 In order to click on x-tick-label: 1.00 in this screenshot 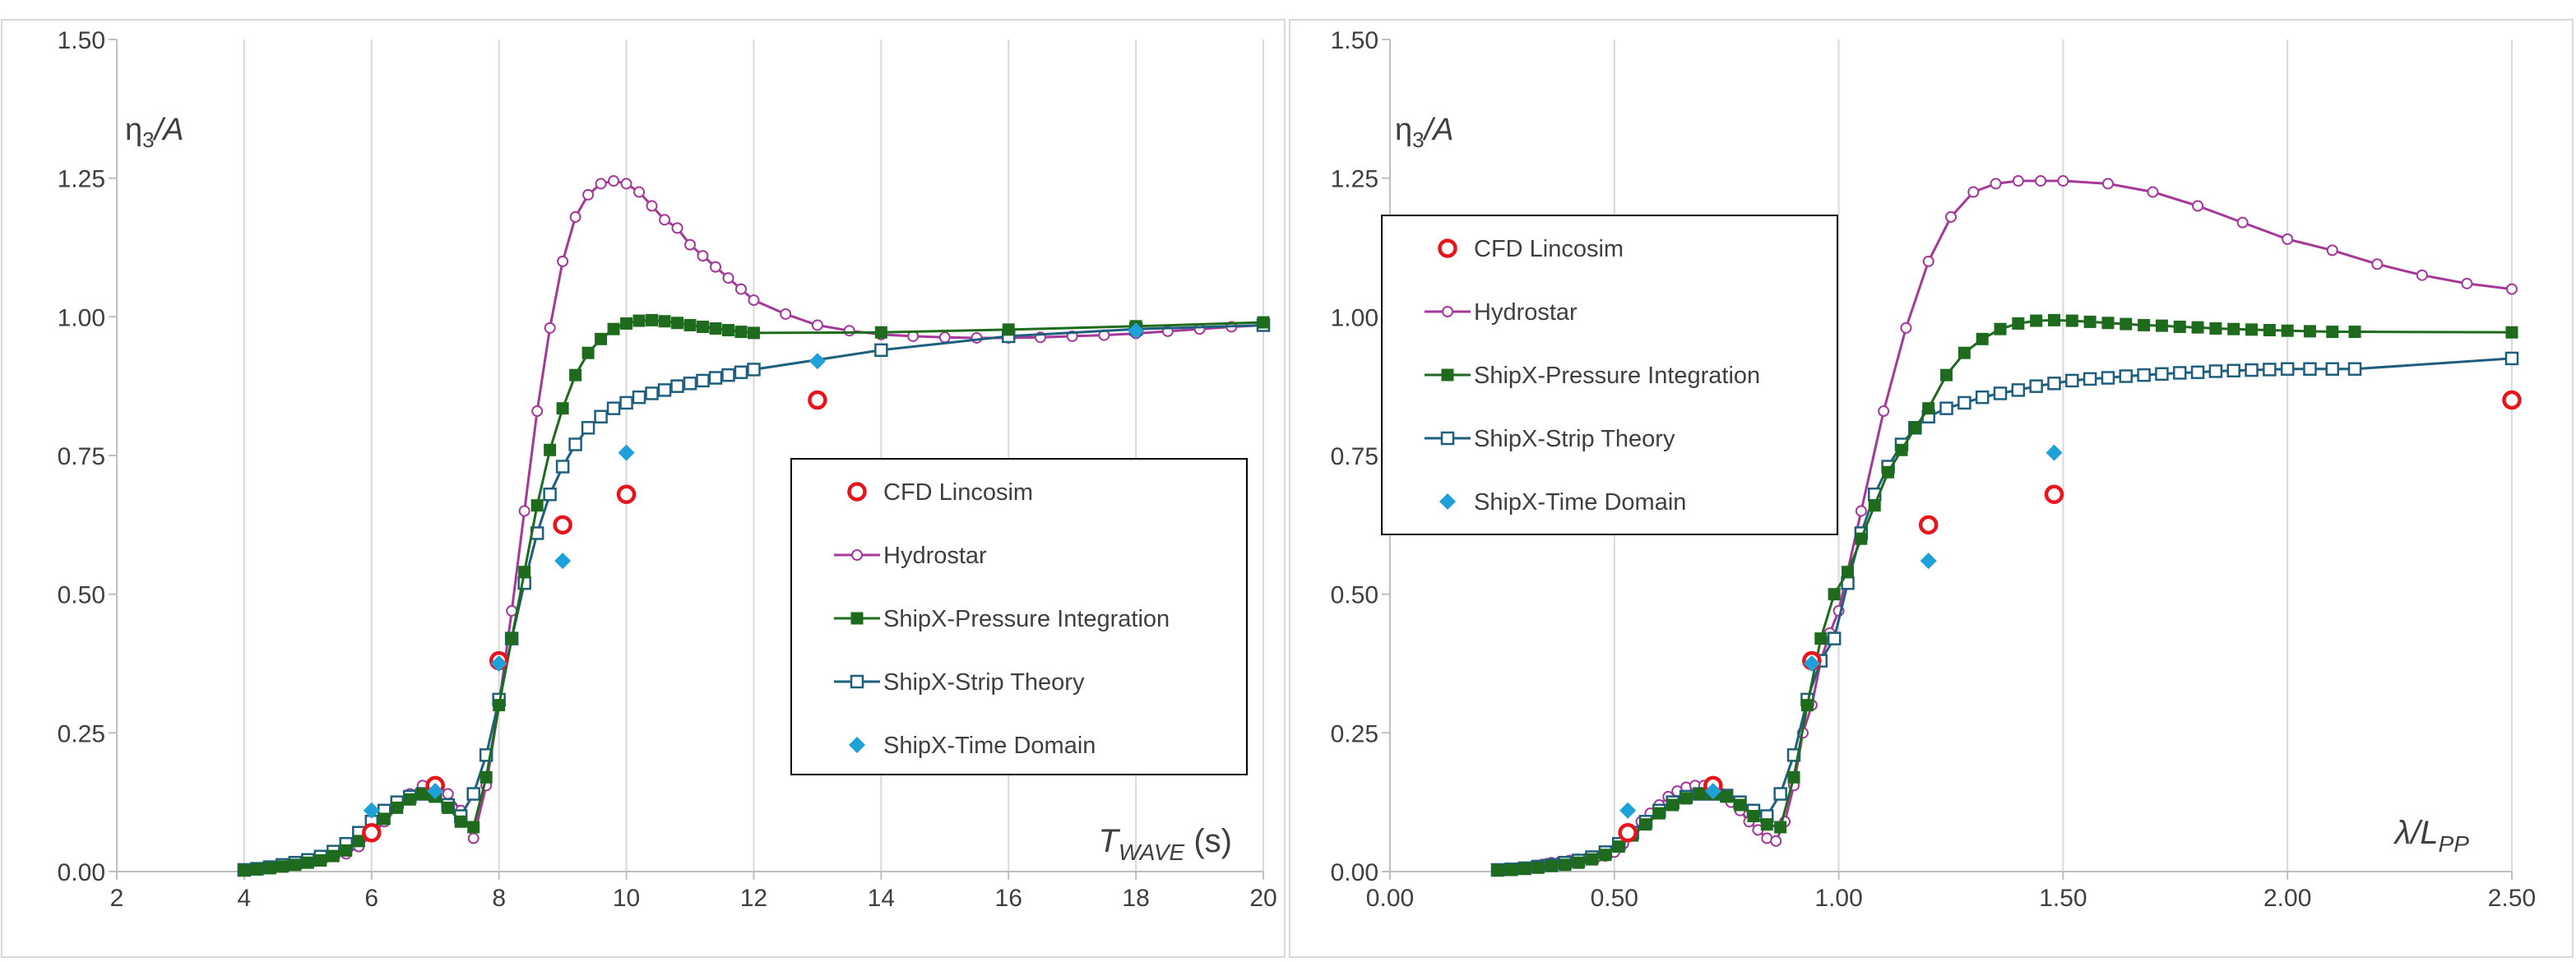, I will do `click(1838, 898)`.